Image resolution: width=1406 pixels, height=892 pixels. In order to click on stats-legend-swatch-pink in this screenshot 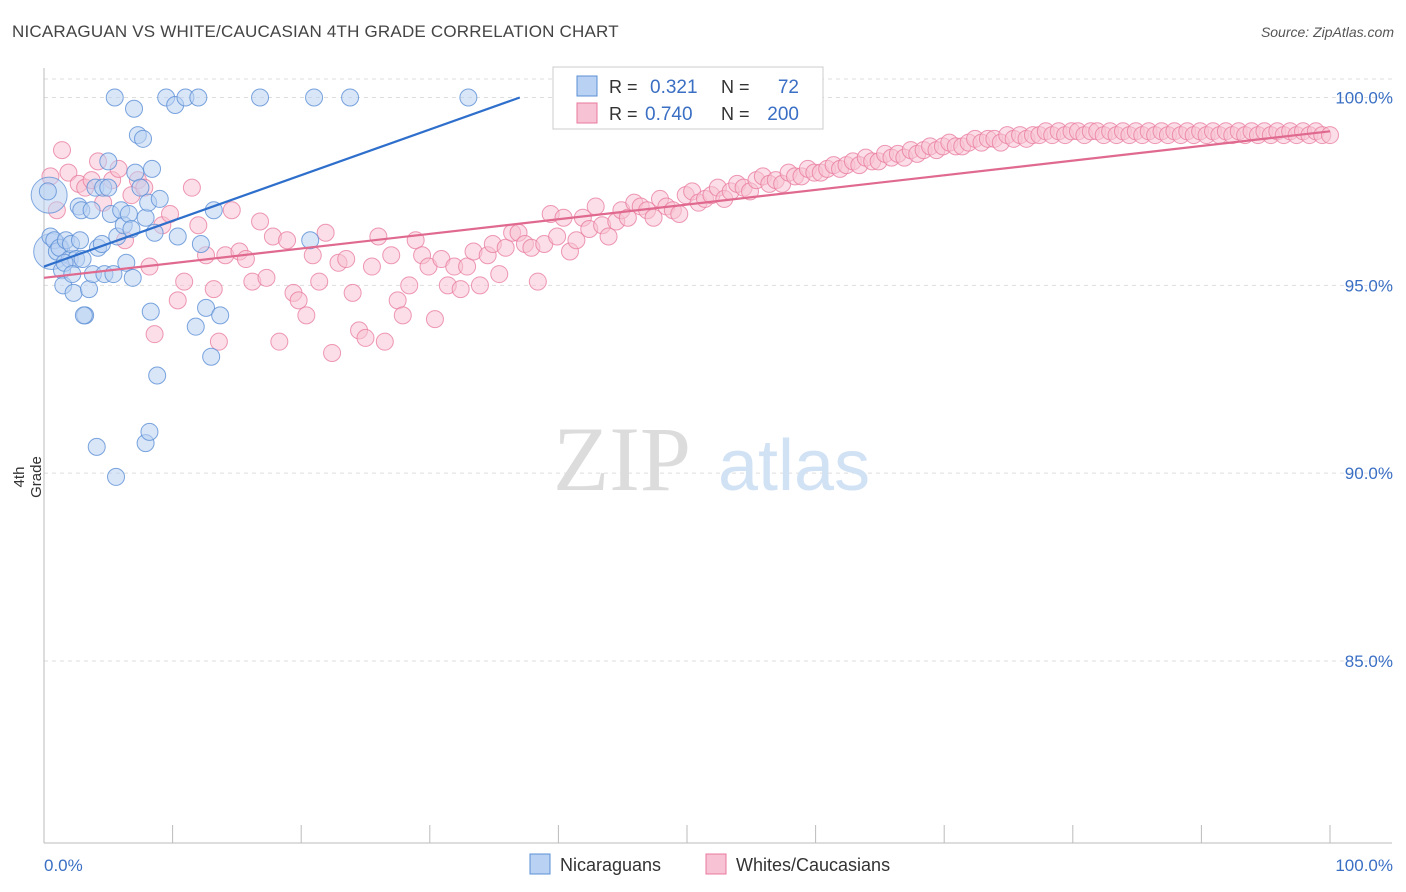, I will do `click(587, 113)`.